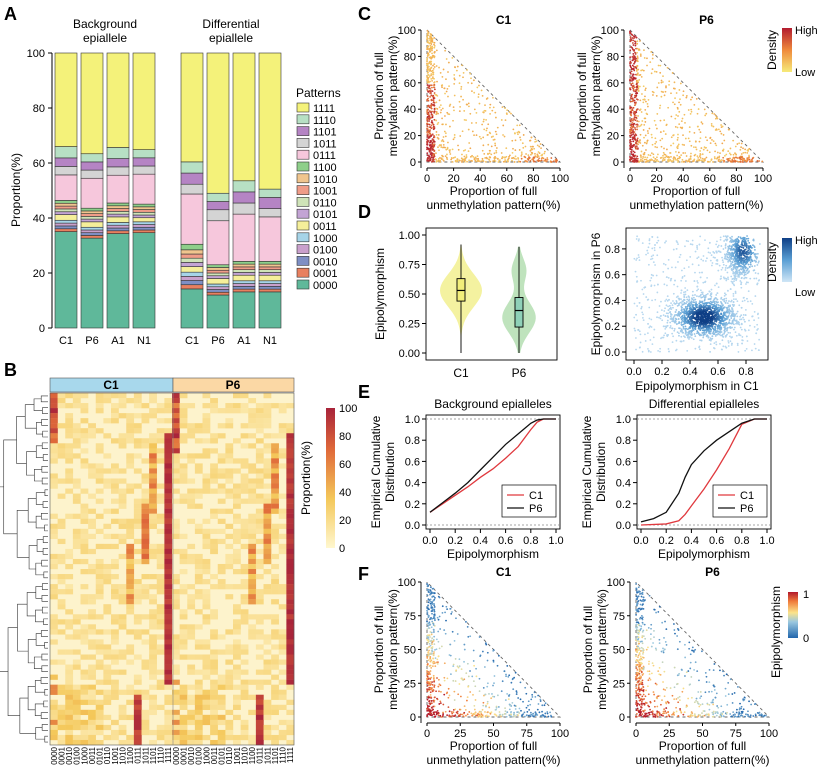 The image size is (825, 772). What do you see at coordinates (39, 109) in the screenshot?
I see `panel-a-ytick-label: 80` at bounding box center [39, 109].